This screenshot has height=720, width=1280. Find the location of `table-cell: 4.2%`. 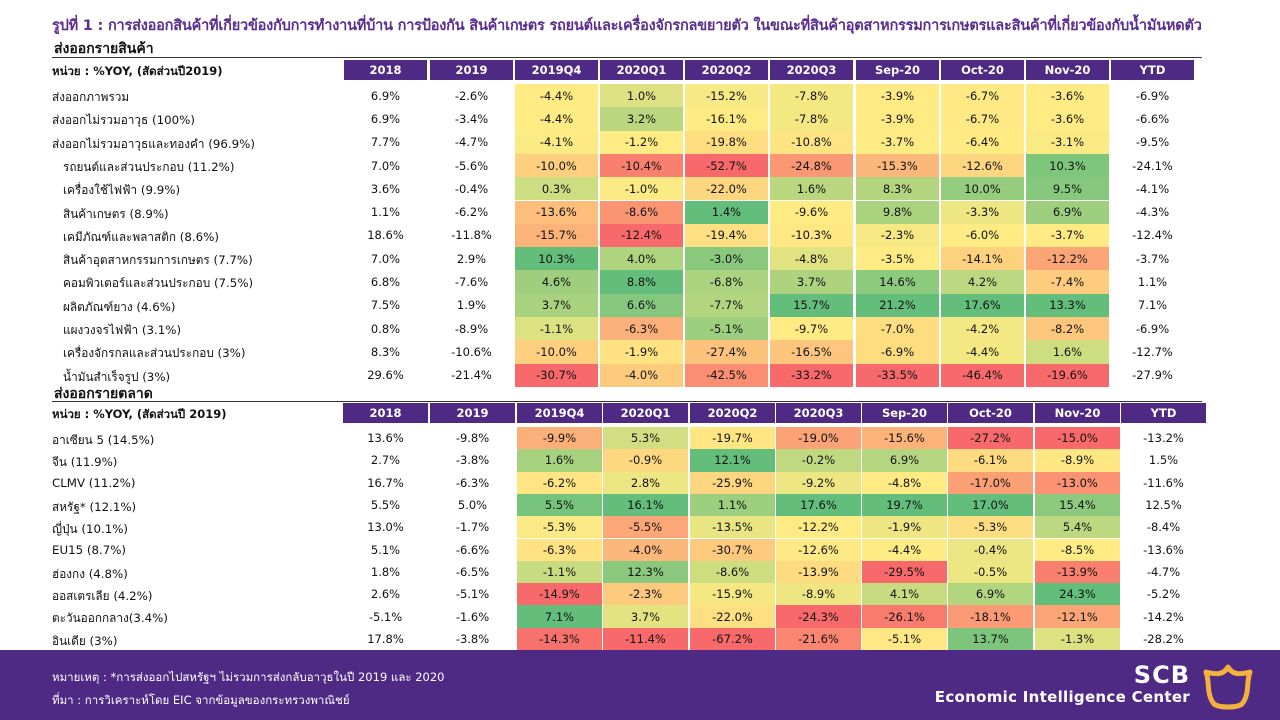

table-cell: 4.2% is located at coordinates (982, 282).